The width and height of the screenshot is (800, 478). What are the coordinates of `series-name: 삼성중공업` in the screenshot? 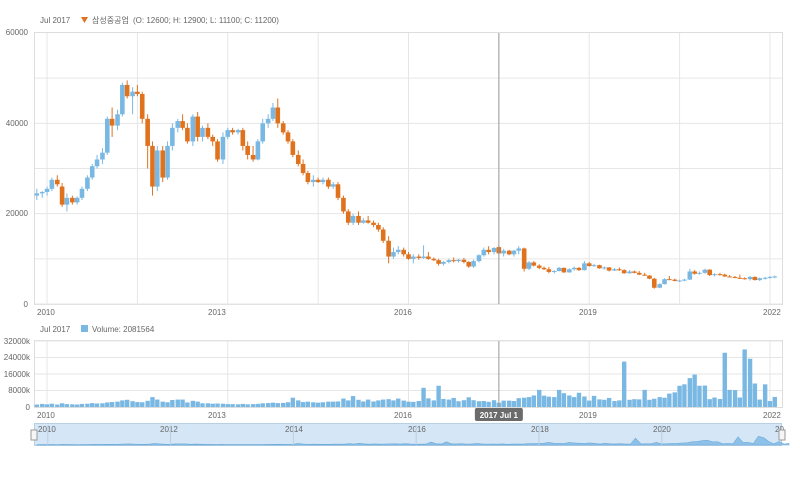 It's located at (110, 20).